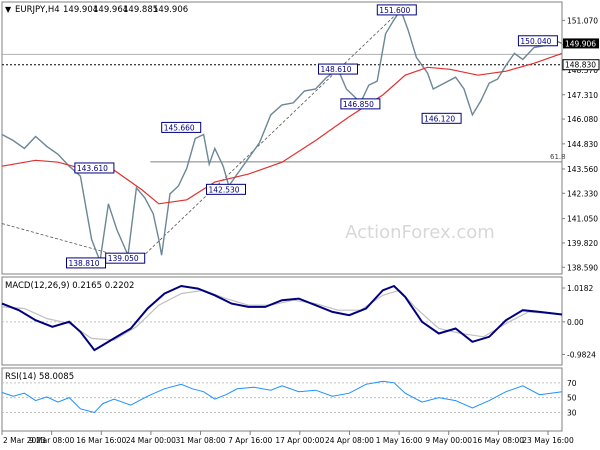 This screenshot has width=600, height=450. I want to click on rsi-line, so click(282, 397).